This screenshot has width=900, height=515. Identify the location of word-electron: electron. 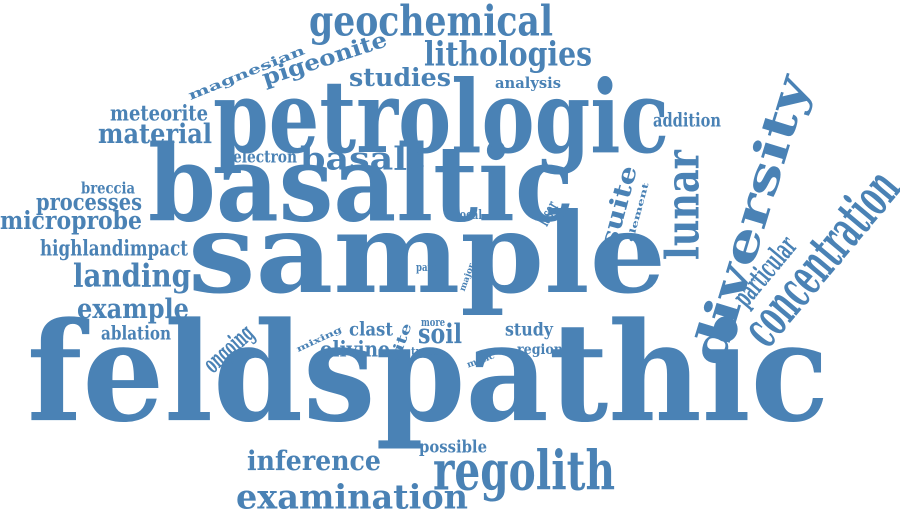
(265, 156).